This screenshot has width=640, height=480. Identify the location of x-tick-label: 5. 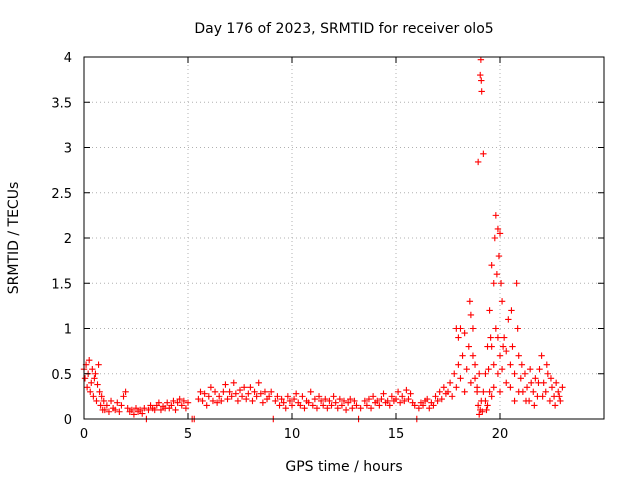
(188, 434).